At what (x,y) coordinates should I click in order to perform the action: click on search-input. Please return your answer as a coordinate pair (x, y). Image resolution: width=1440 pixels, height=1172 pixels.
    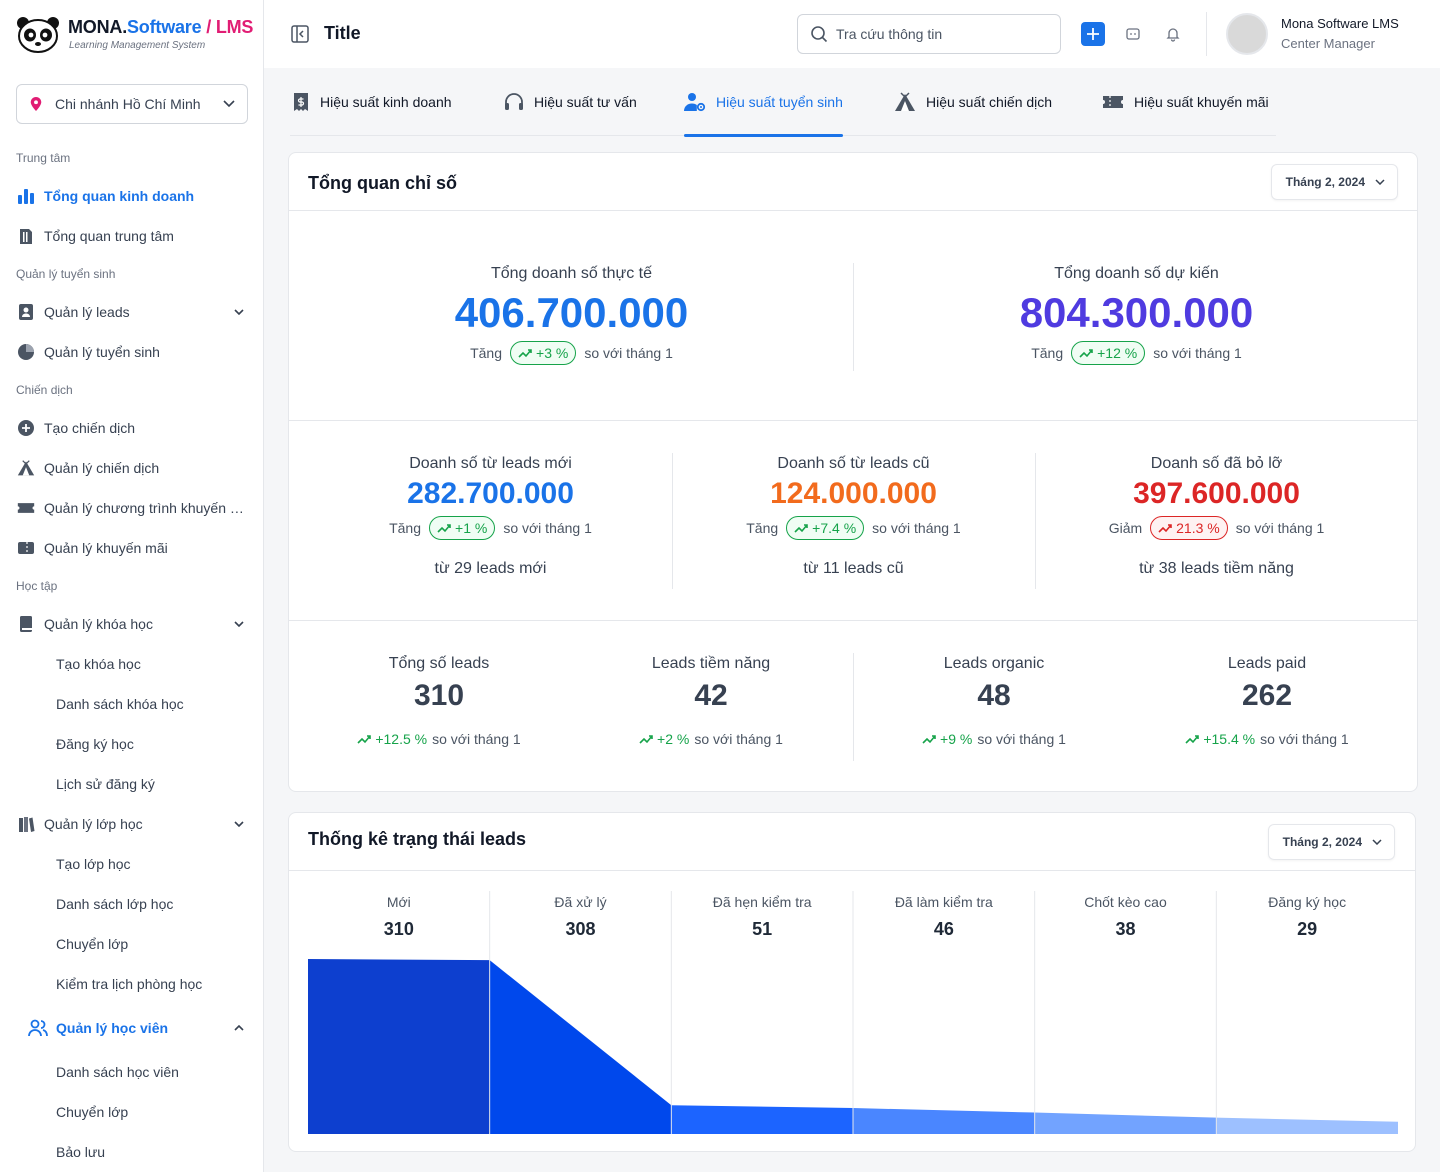
    Looking at the image, I should click on (936, 34).